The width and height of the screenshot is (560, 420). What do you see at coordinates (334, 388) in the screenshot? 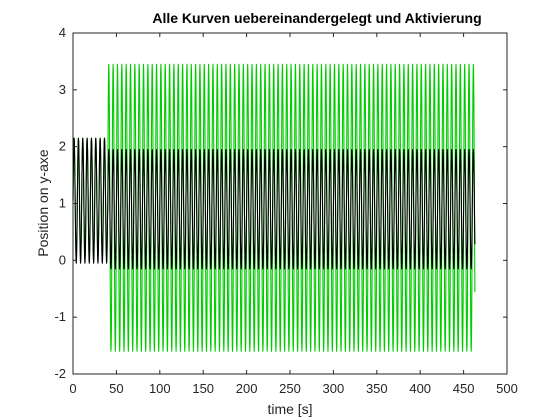
I see `x-tick-label-6: 300` at bounding box center [334, 388].